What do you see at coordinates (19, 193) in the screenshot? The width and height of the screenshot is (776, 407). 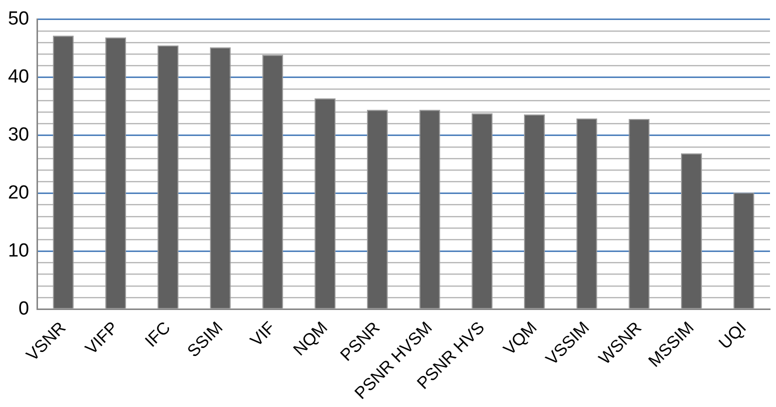 I see `y-tick-label: 20` at bounding box center [19, 193].